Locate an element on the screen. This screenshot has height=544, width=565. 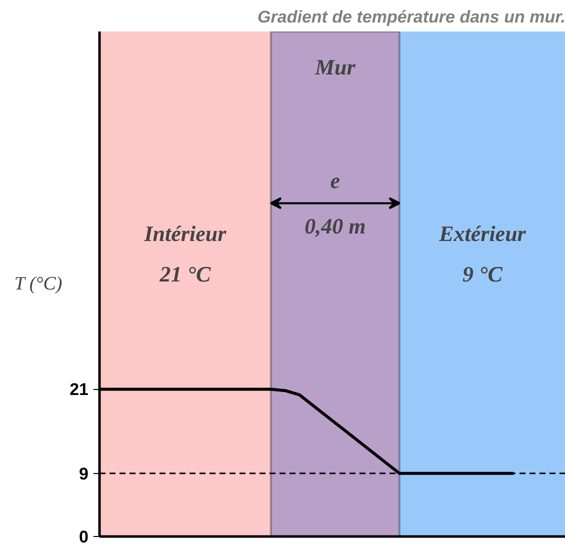
y-tick-label: 9 is located at coordinates (84, 474).